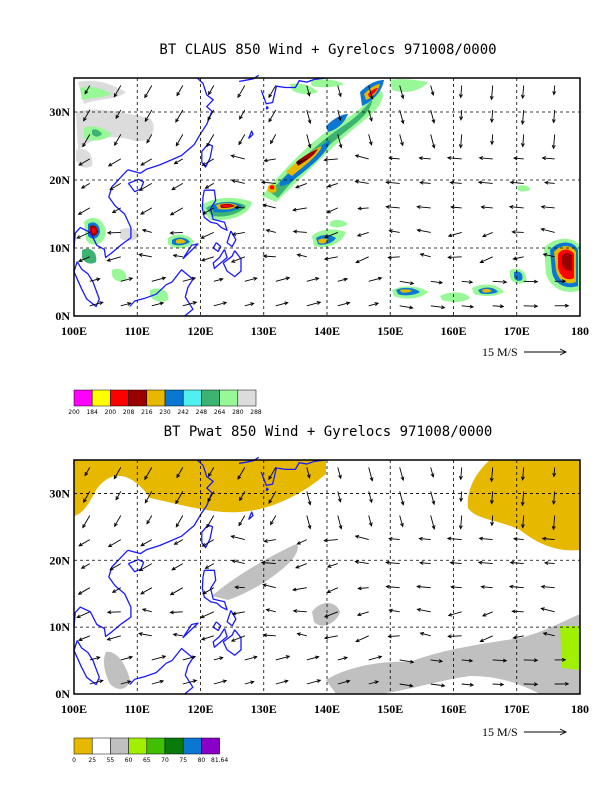  What do you see at coordinates (200, 331) in the screenshot?
I see `x-tick-label: 120E` at bounding box center [200, 331].